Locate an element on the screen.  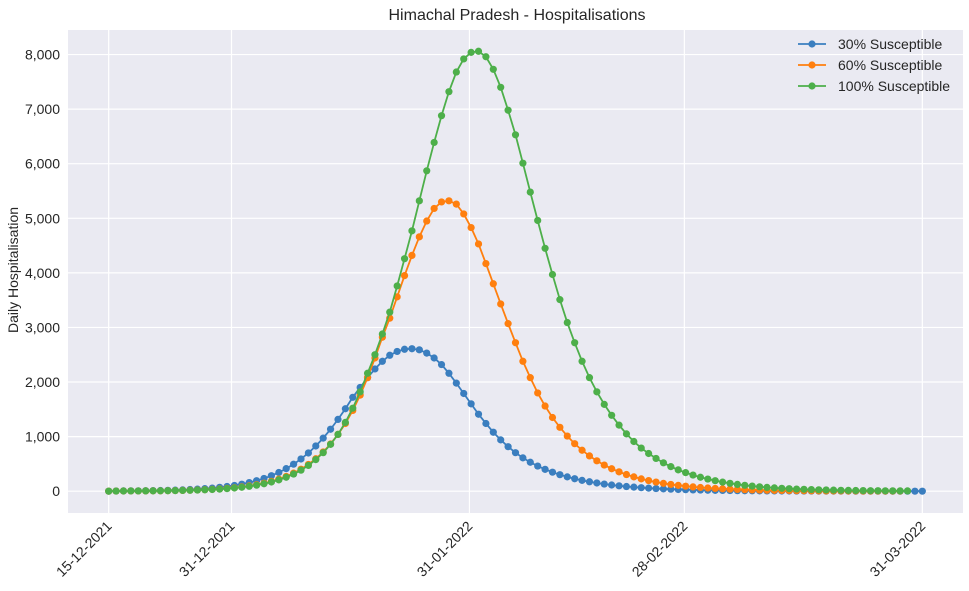
y-tick-label: 5,000 is located at coordinates (42, 218).